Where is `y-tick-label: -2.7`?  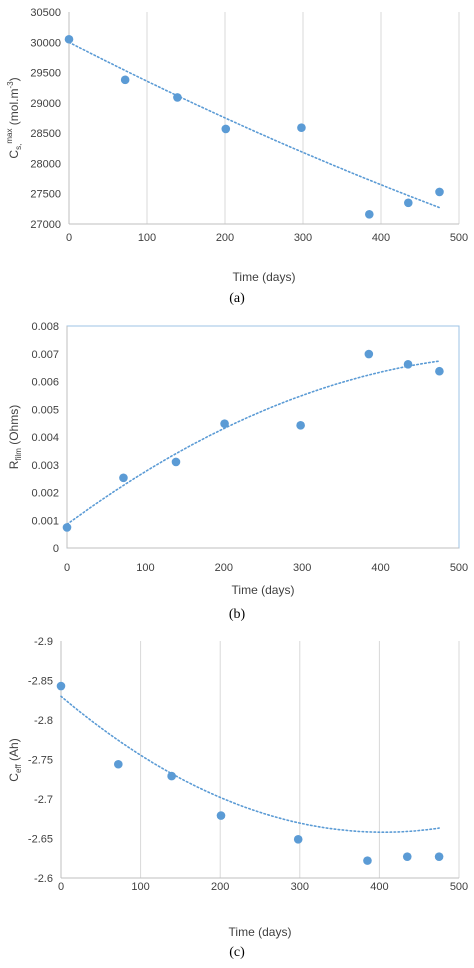
y-tick-label: -2.7 is located at coordinates (43, 800).